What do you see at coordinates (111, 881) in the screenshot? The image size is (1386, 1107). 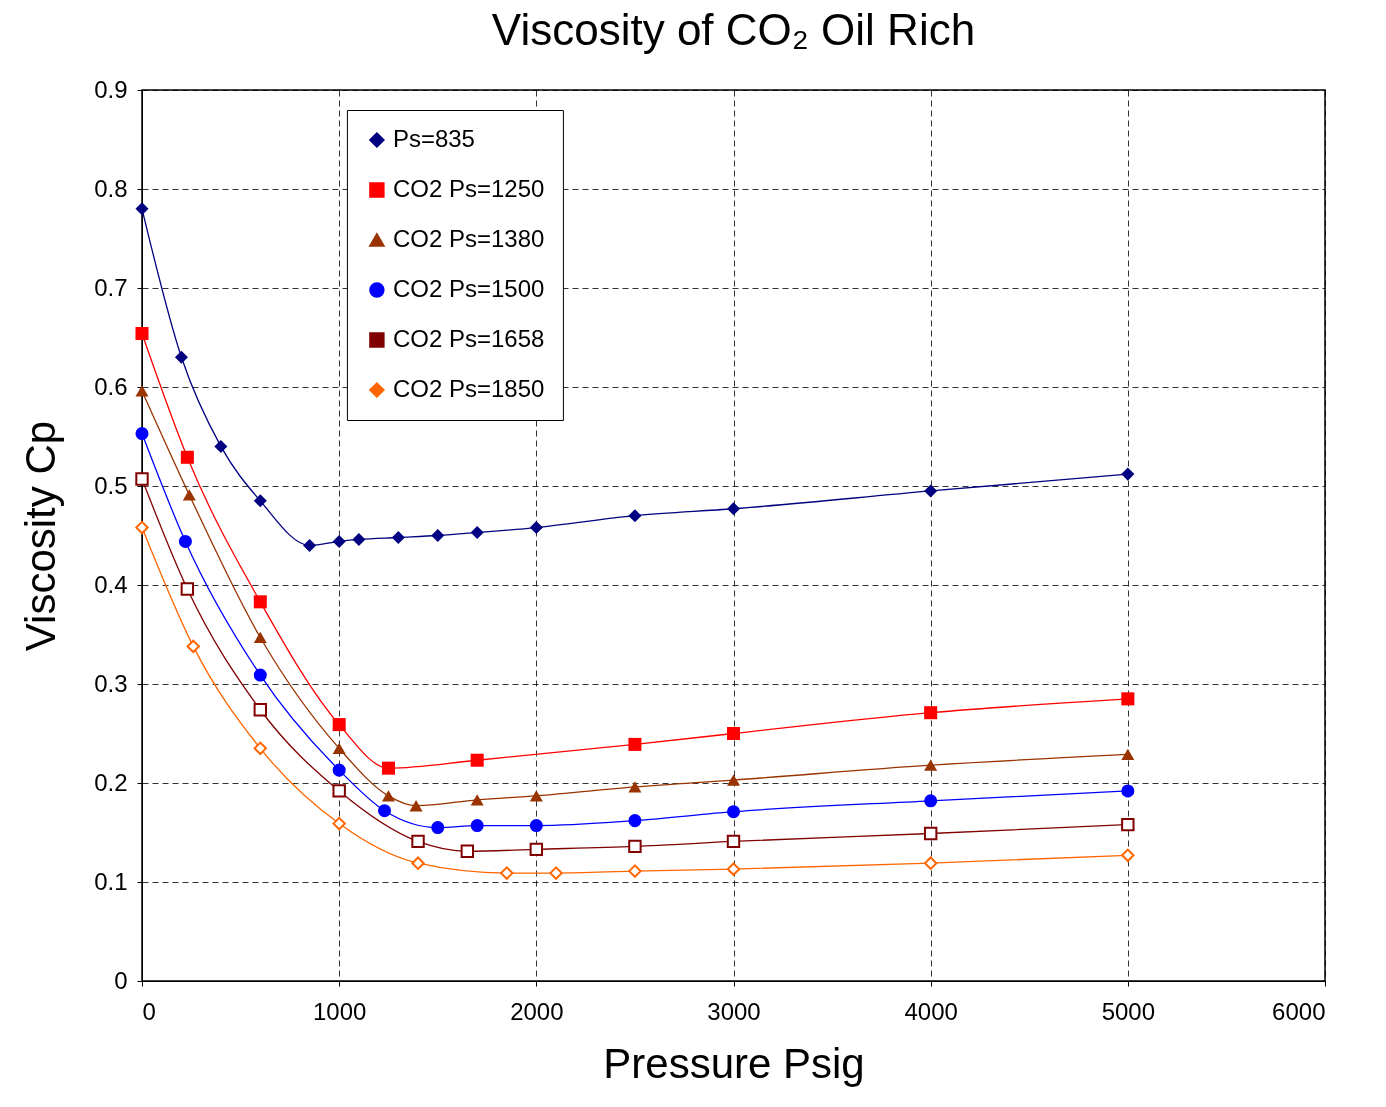 I see `y-tick-label: 0.1` at bounding box center [111, 881].